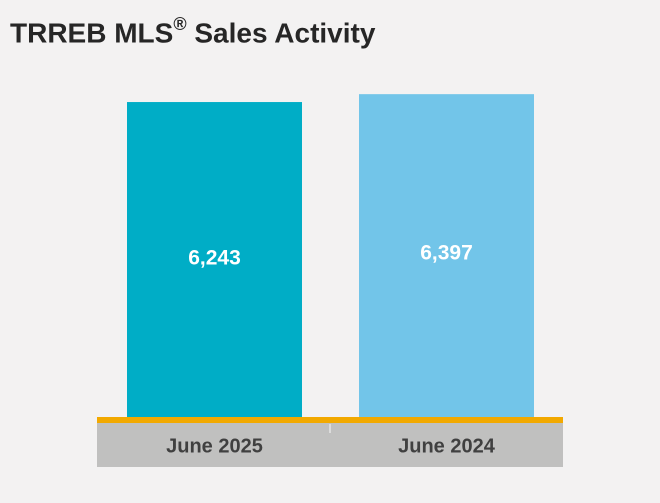 This screenshot has height=503, width=660. What do you see at coordinates (180, 24) in the screenshot?
I see `registered-mark: ®` at bounding box center [180, 24].